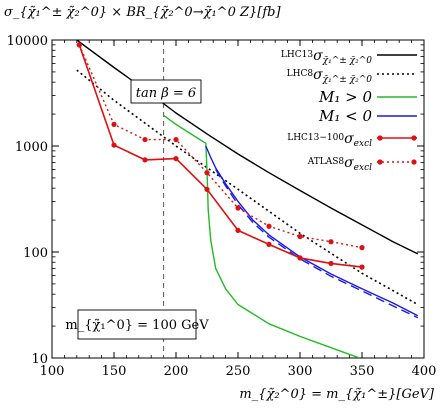 The width and height of the screenshot is (441, 409). What do you see at coordinates (35, 253) in the screenshot?
I see `y-tick-label-1: 100` at bounding box center [35, 253].